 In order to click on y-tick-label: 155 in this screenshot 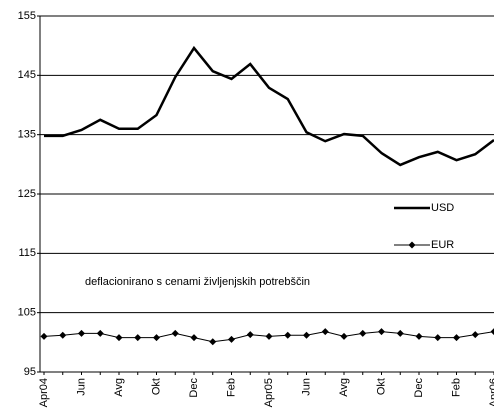, I will do `click(27, 16)`.